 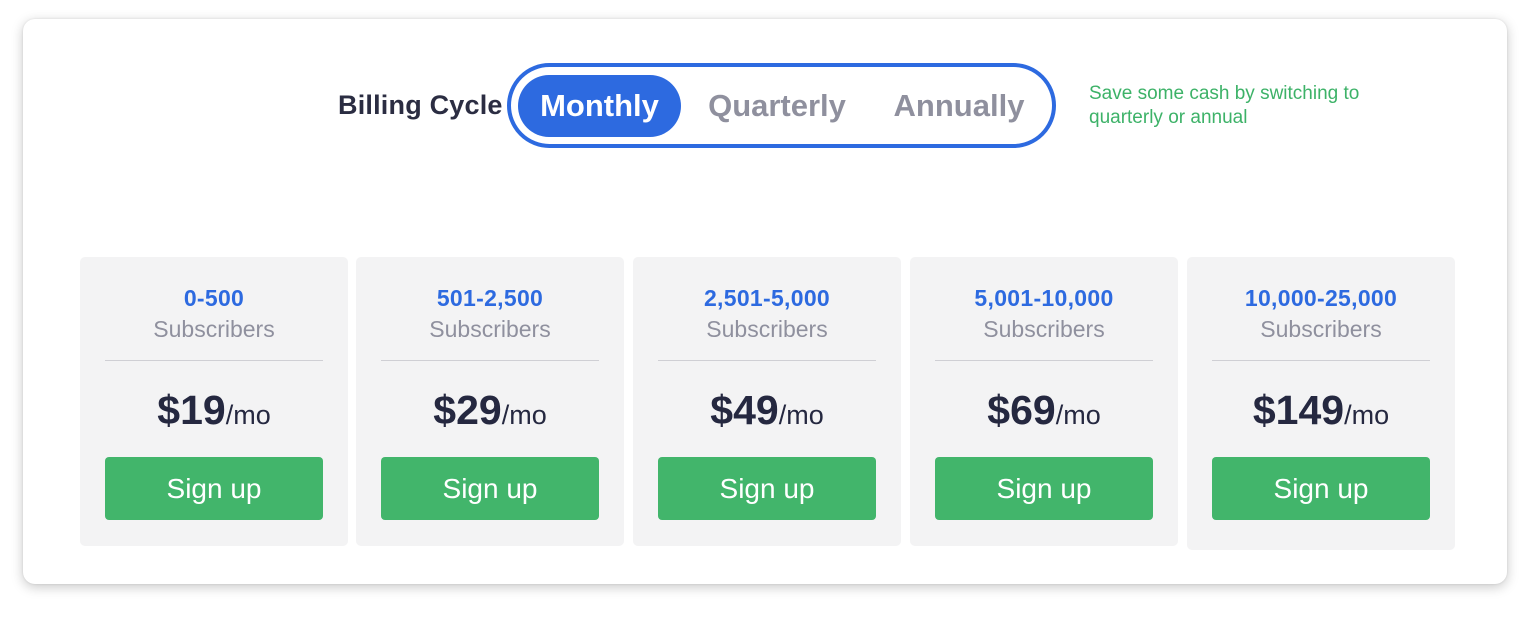 I want to click on tier-range: 0-500, so click(x=214, y=298).